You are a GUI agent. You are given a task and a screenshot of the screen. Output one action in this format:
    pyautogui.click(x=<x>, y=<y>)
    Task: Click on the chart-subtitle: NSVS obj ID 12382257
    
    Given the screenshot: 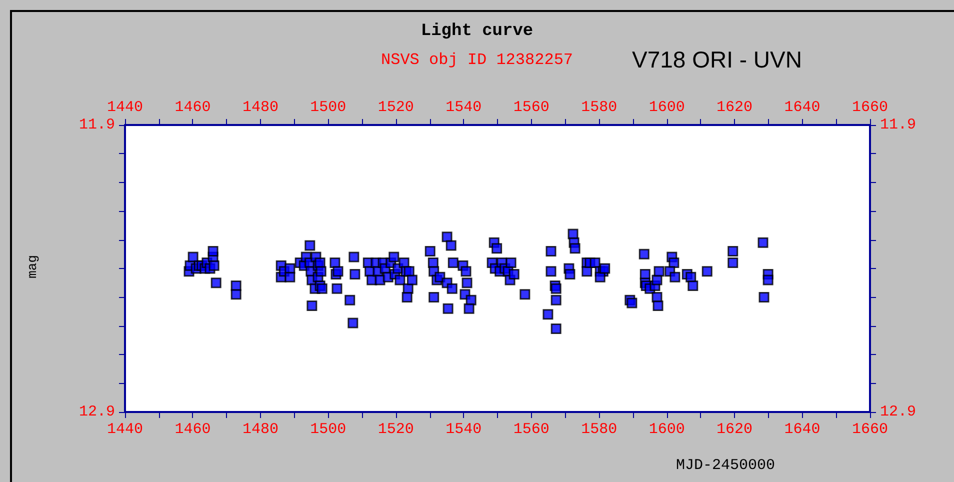 What is the action you would take?
    pyautogui.click(x=477, y=60)
    